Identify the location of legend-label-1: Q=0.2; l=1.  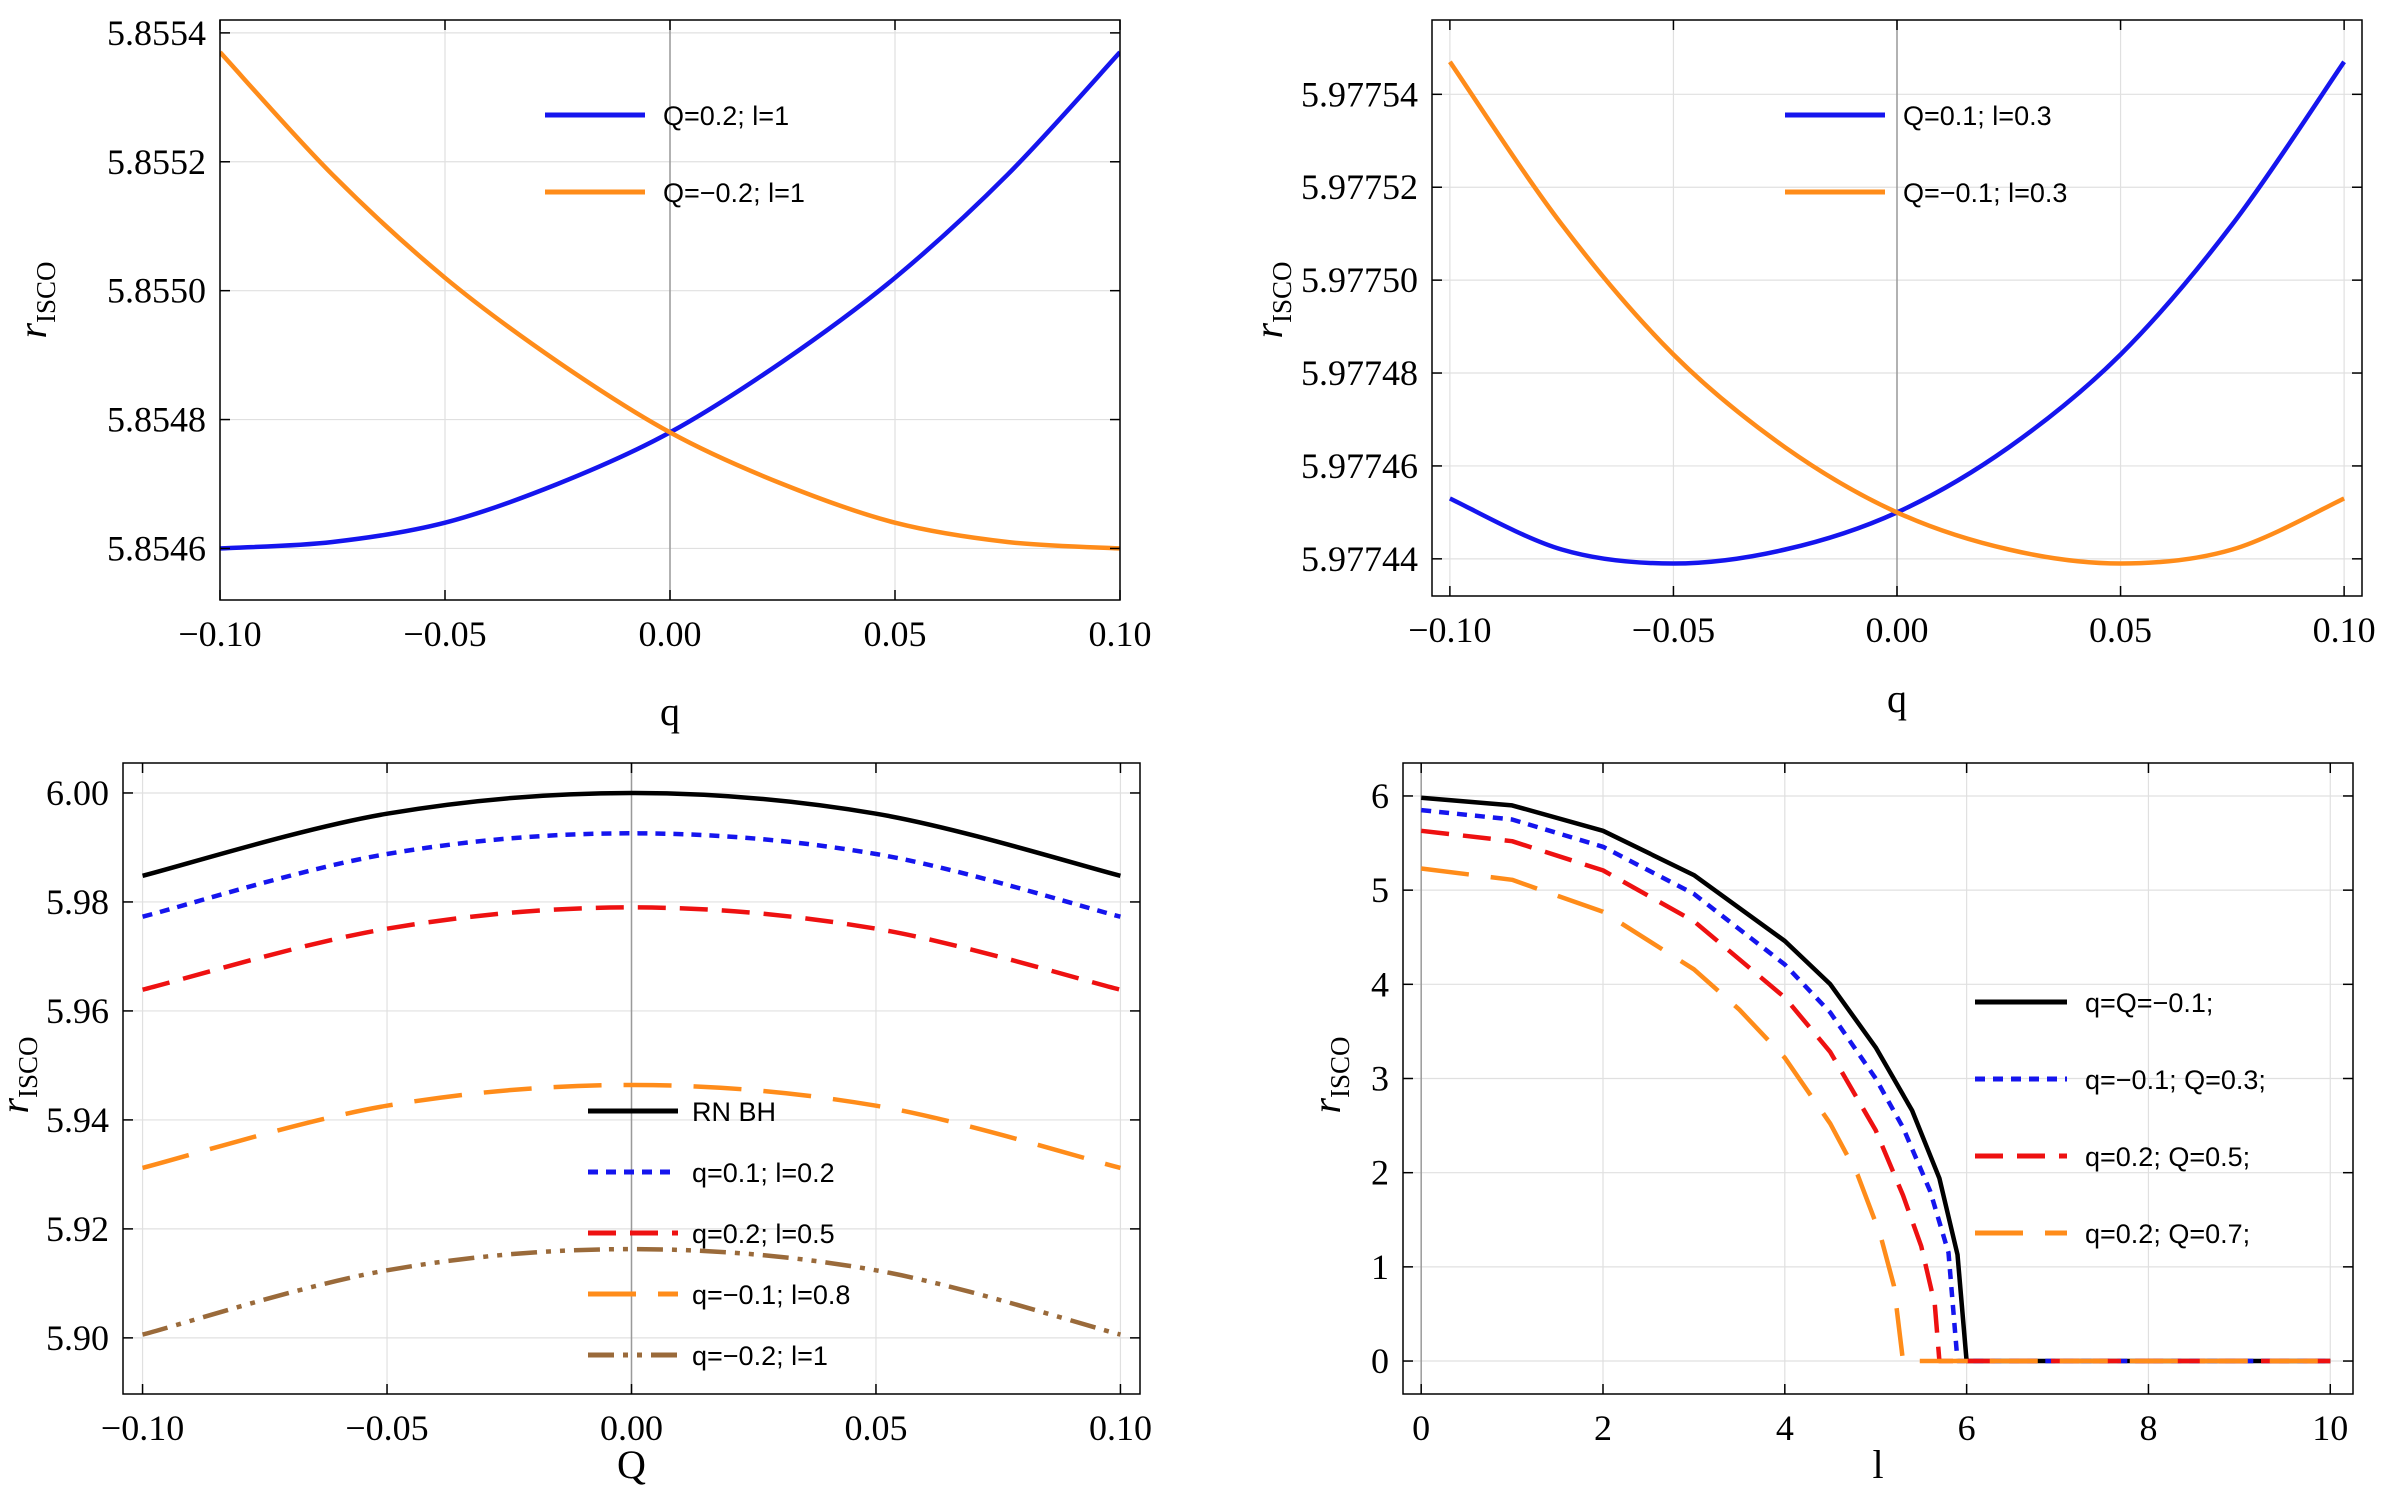
(726, 116).